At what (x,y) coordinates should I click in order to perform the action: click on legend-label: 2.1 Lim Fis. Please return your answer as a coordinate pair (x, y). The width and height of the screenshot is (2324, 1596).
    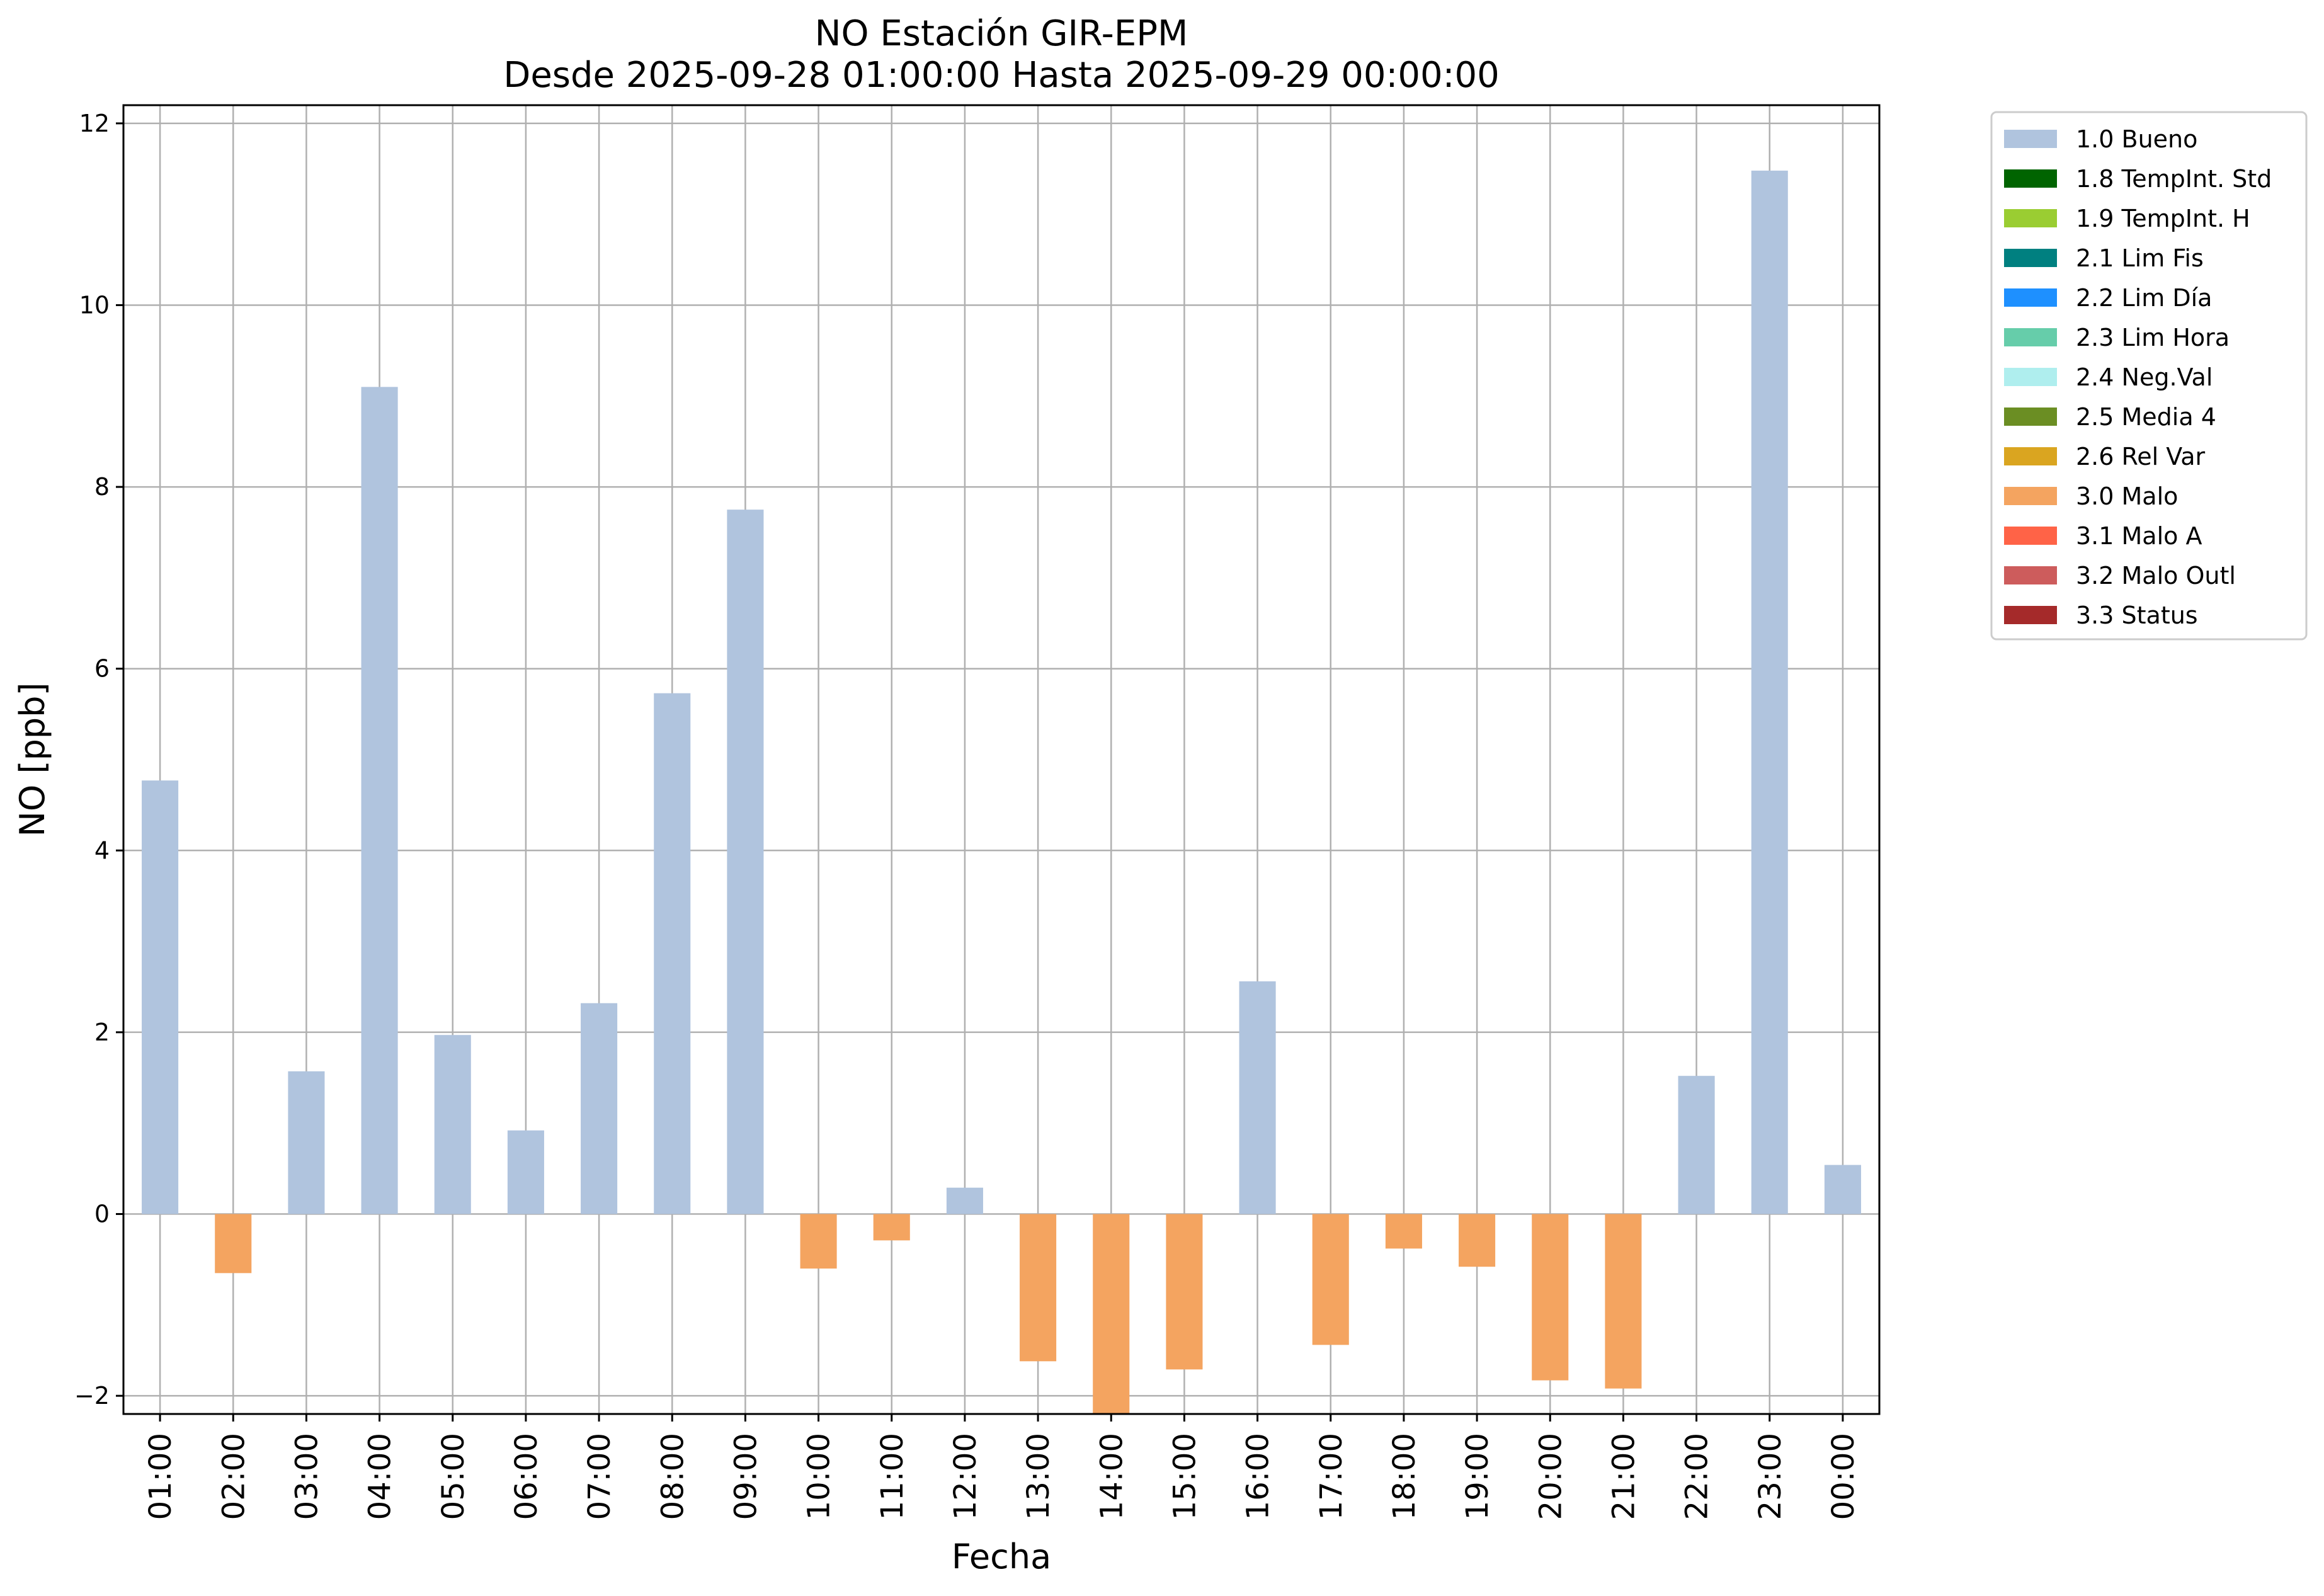
    Looking at the image, I should click on (2140, 258).